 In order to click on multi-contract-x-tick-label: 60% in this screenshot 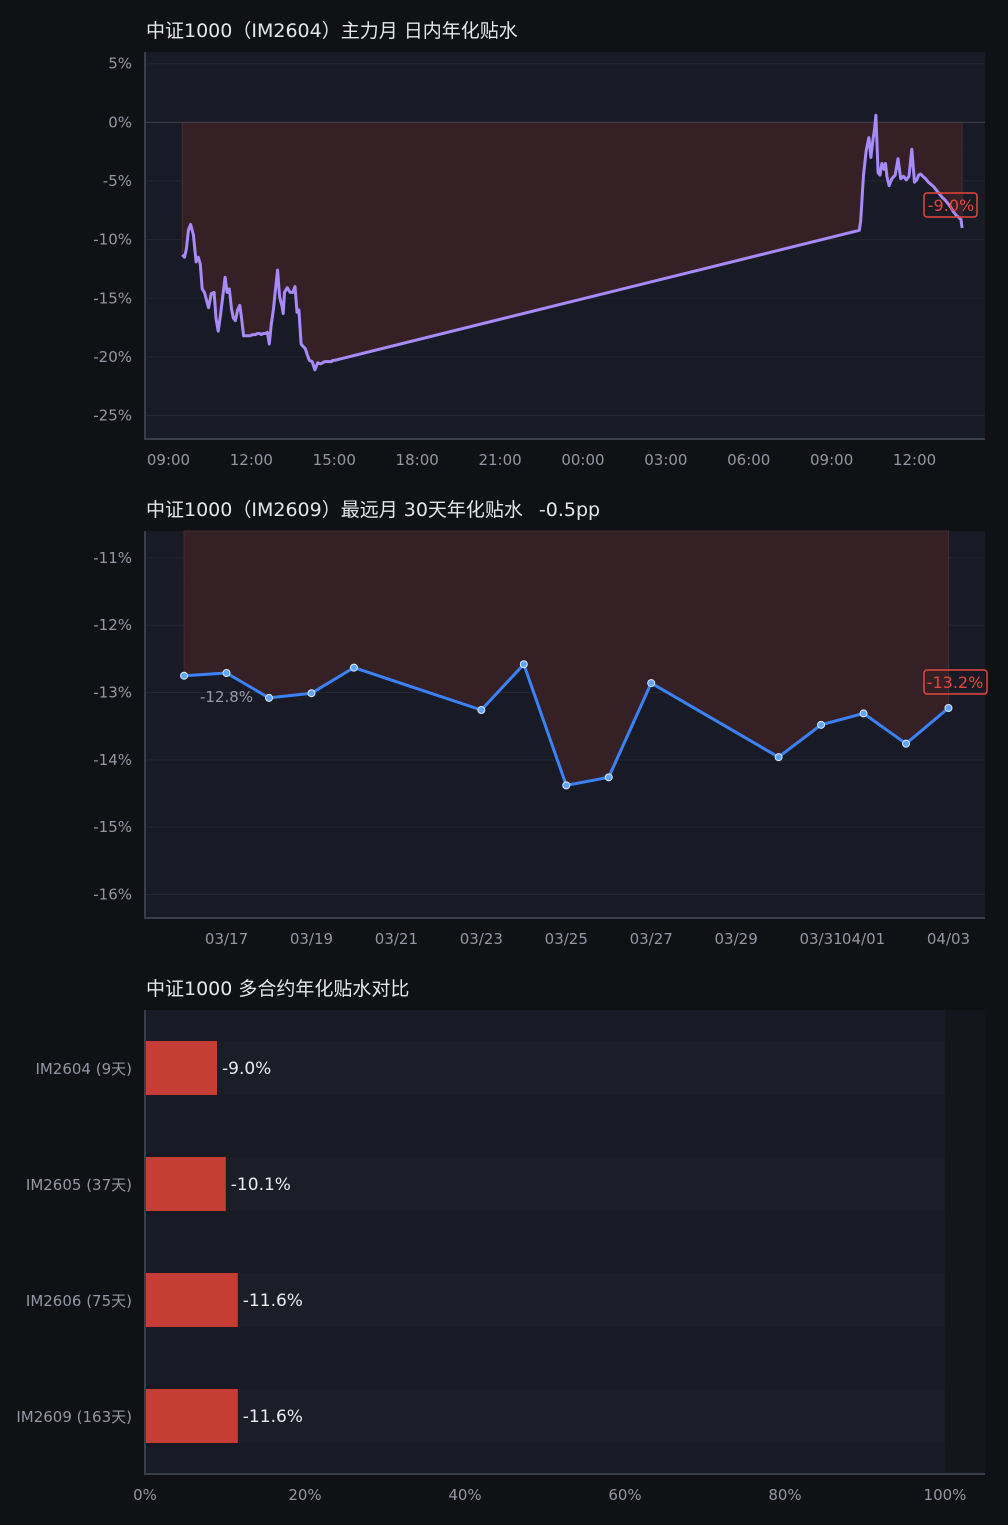, I will do `click(624, 1495)`.